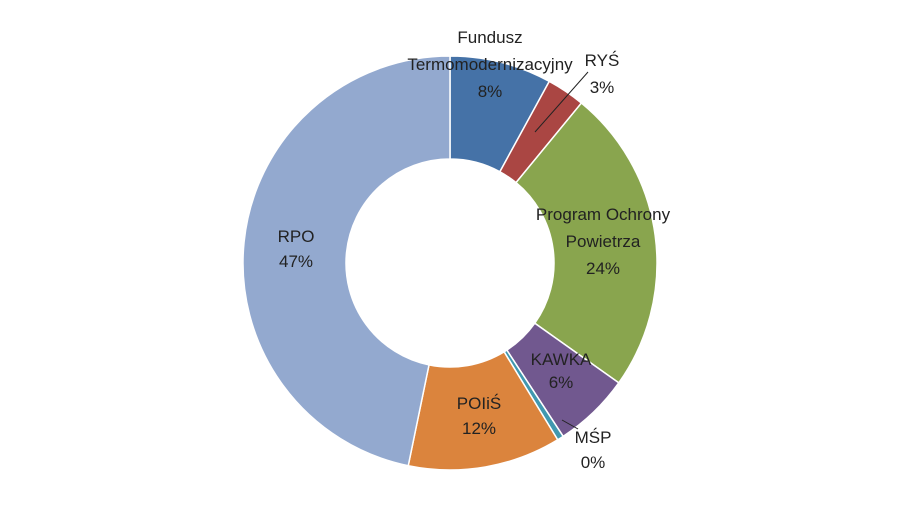  Describe the element at coordinates (490, 64) in the screenshot. I see `data-label-fundusz-termomodernizacyjny: Fundusz Termomodernizacyjny 8%` at that location.